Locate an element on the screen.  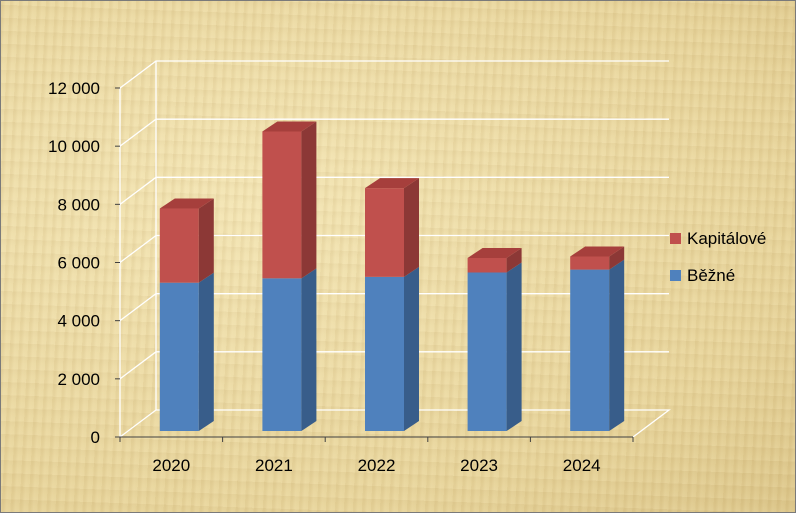
bar-segment-Kapitálové-2022 is located at coordinates (392, 227).